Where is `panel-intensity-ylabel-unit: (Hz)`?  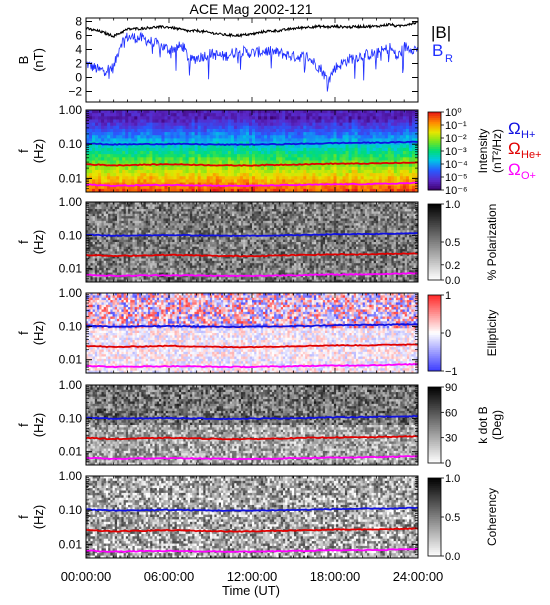 panel-intensity-ylabel-unit: (Hz) is located at coordinates (38, 151).